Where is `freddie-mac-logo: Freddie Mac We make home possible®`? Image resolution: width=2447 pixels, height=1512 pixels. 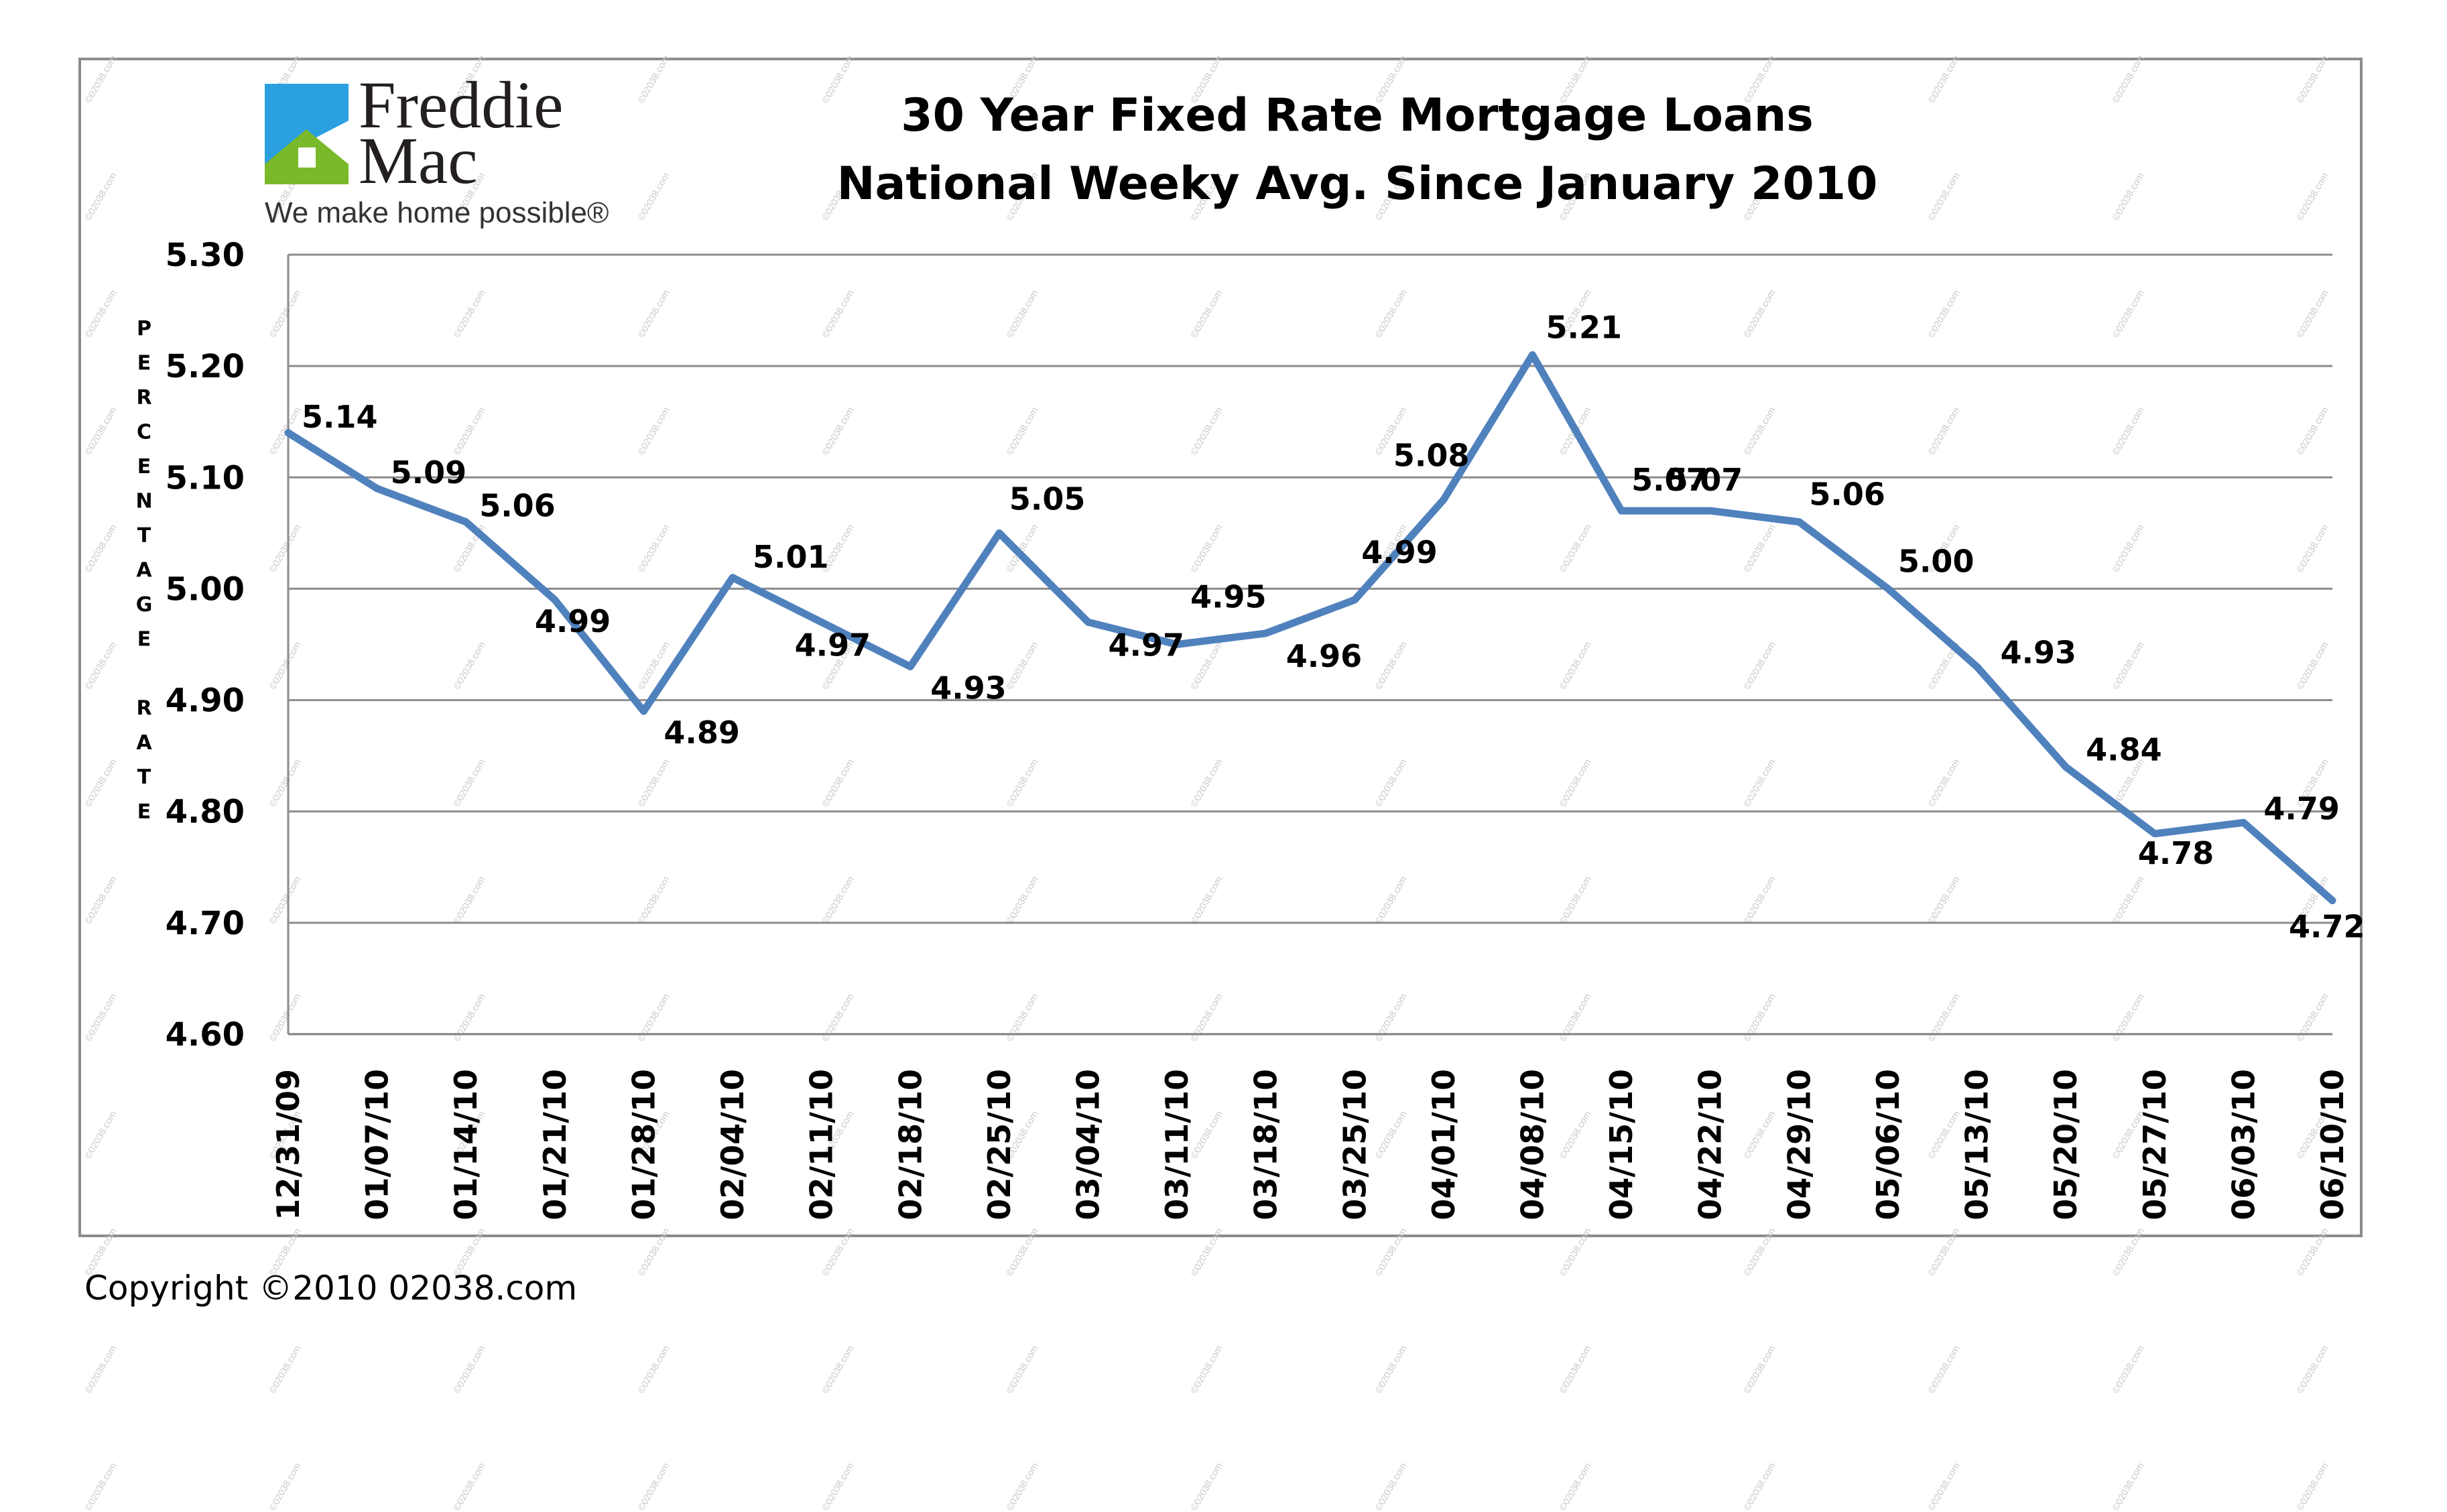
freddie-mac-logo: Freddie Mac We make home possible® is located at coordinates (437, 151).